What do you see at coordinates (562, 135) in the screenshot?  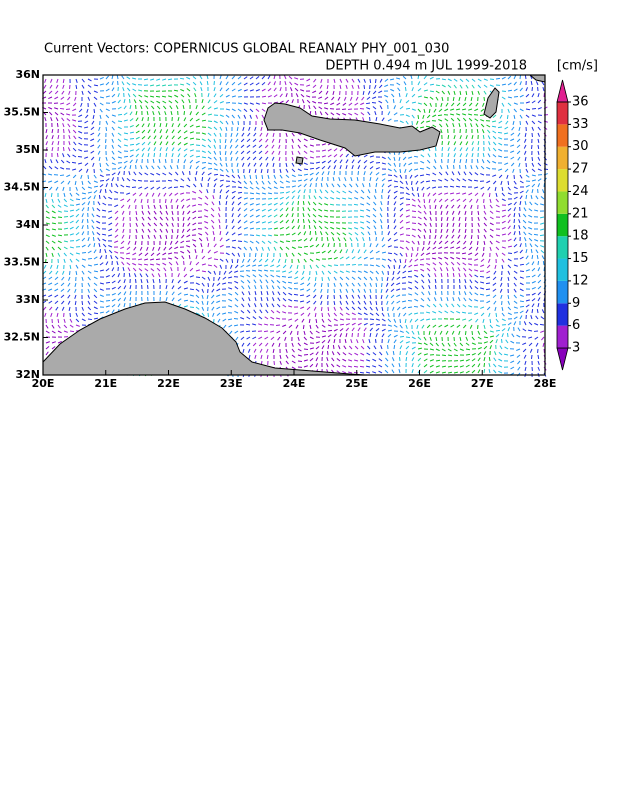 I see `colorbar-band` at bounding box center [562, 135].